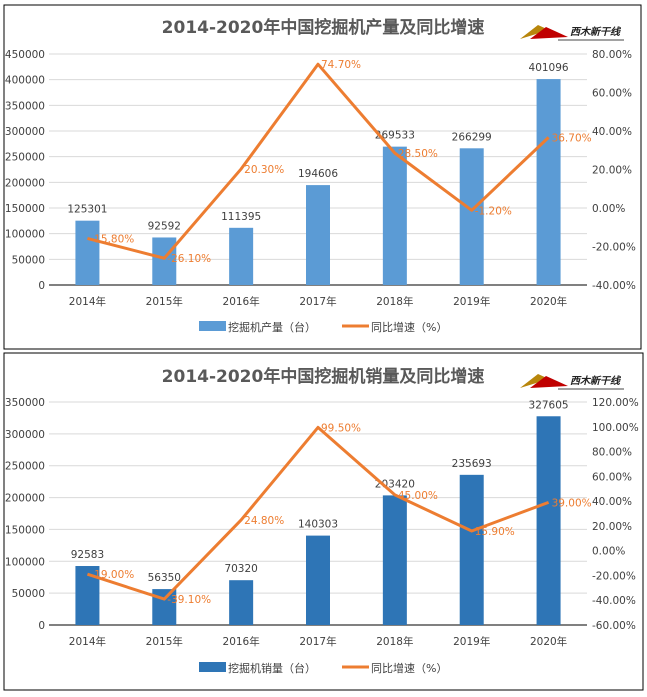 The width and height of the screenshot is (647, 697). What do you see at coordinates (264, 170) in the screenshot?
I see `line-data-label: 20.30%` at bounding box center [264, 170].